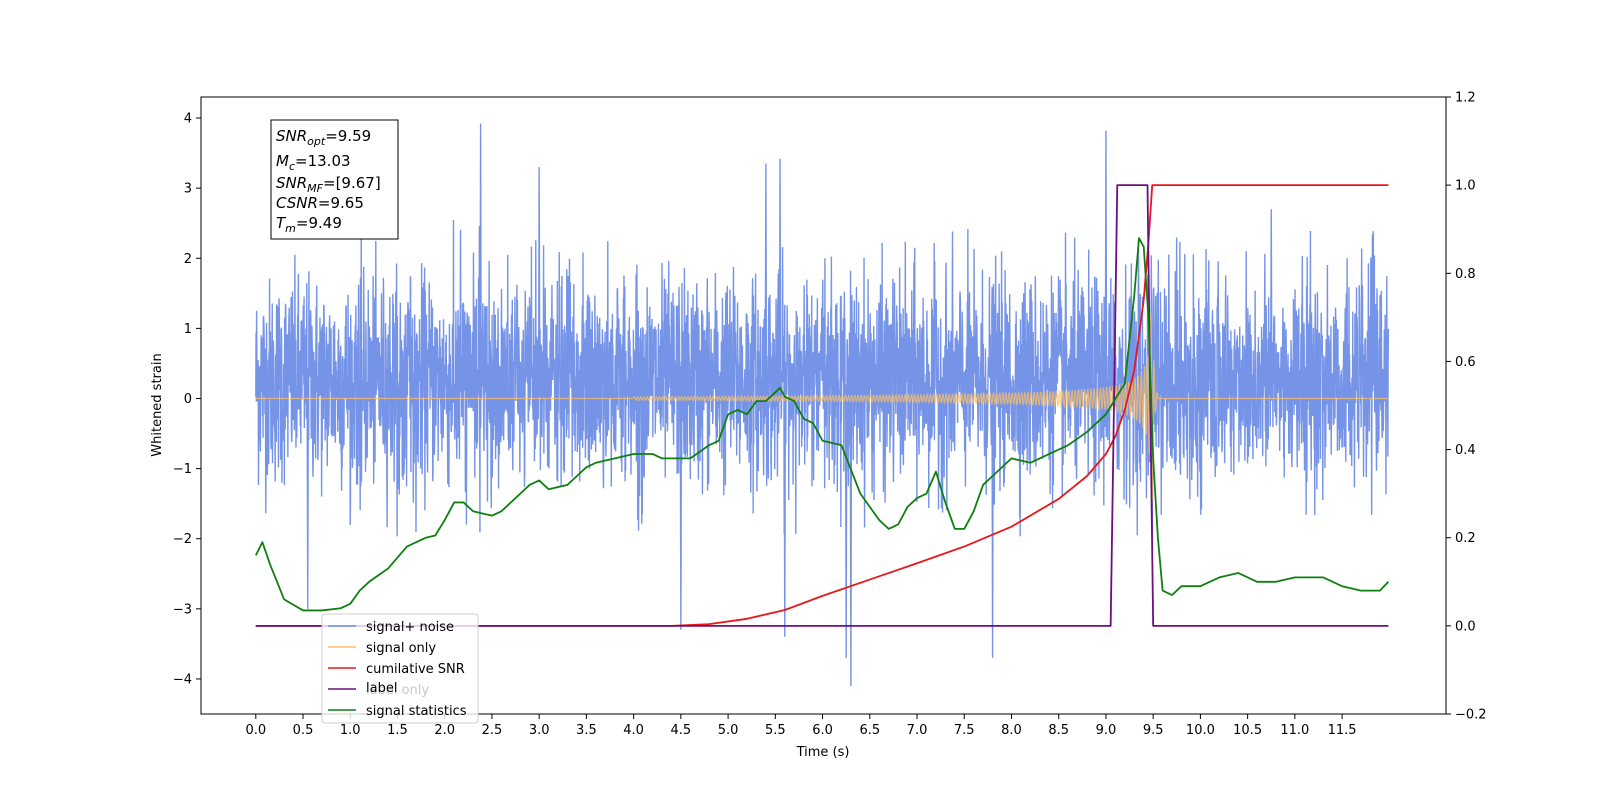 The image size is (1600, 800). What do you see at coordinates (354, 136) in the screenshot?
I see `info-snr-opt-value: 9.59` at bounding box center [354, 136].